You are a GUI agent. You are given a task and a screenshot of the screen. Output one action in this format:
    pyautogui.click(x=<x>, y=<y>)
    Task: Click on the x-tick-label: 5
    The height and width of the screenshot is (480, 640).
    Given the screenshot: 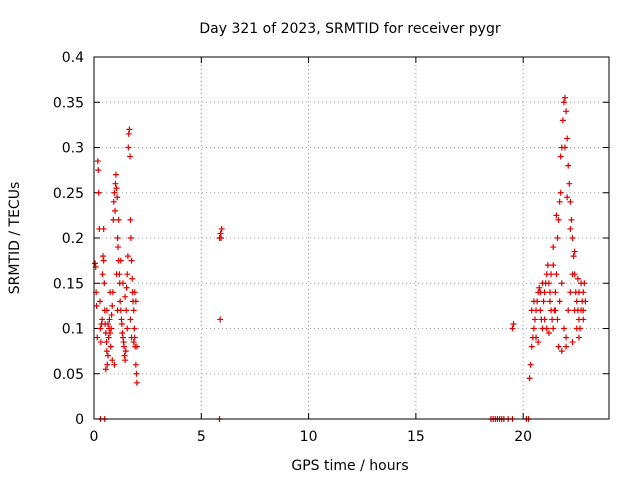 What is the action you would take?
    pyautogui.click(x=201, y=437)
    